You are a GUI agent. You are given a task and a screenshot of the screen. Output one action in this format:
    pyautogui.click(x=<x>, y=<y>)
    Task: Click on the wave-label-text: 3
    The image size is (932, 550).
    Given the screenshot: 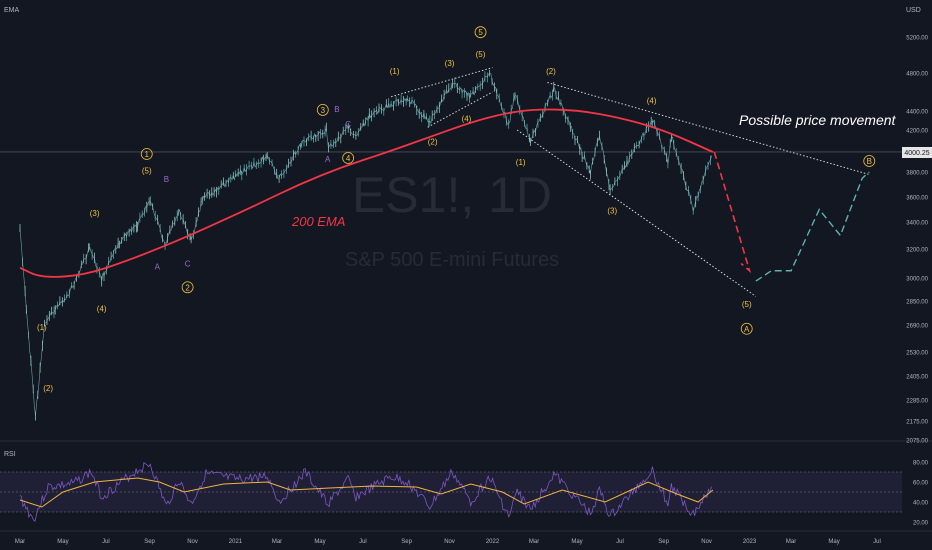 What is the action you would take?
    pyautogui.click(x=323, y=110)
    